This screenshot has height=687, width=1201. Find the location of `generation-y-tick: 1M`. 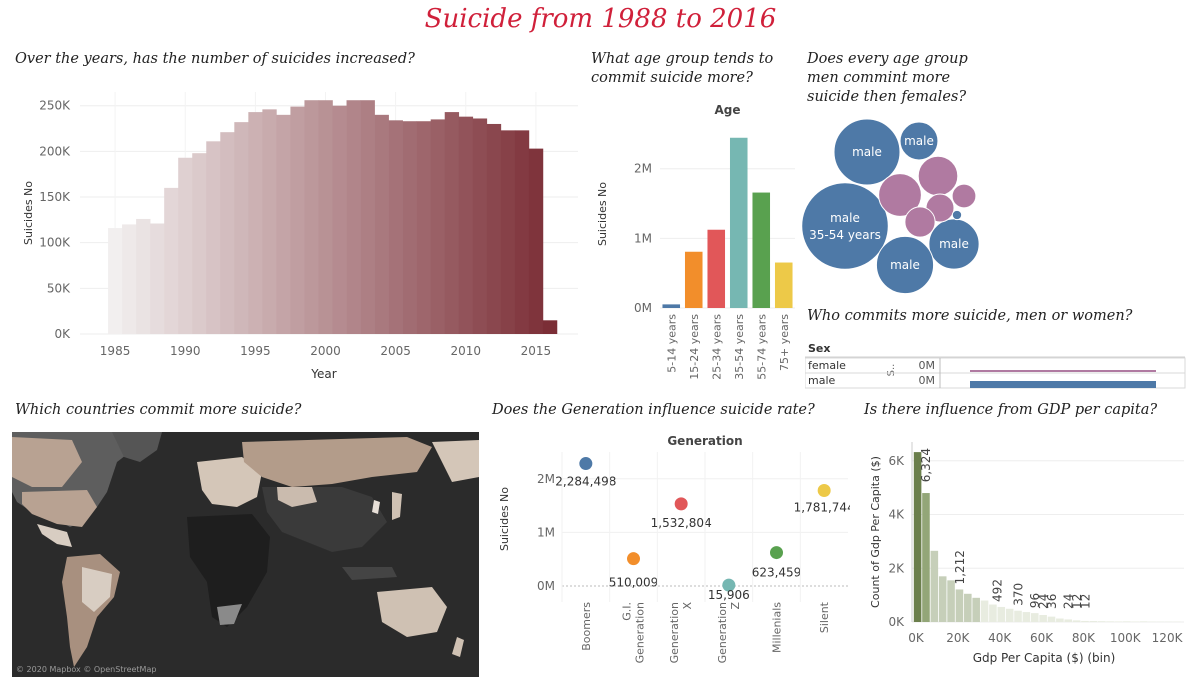

generation-y-tick: 1M is located at coordinates (546, 532).